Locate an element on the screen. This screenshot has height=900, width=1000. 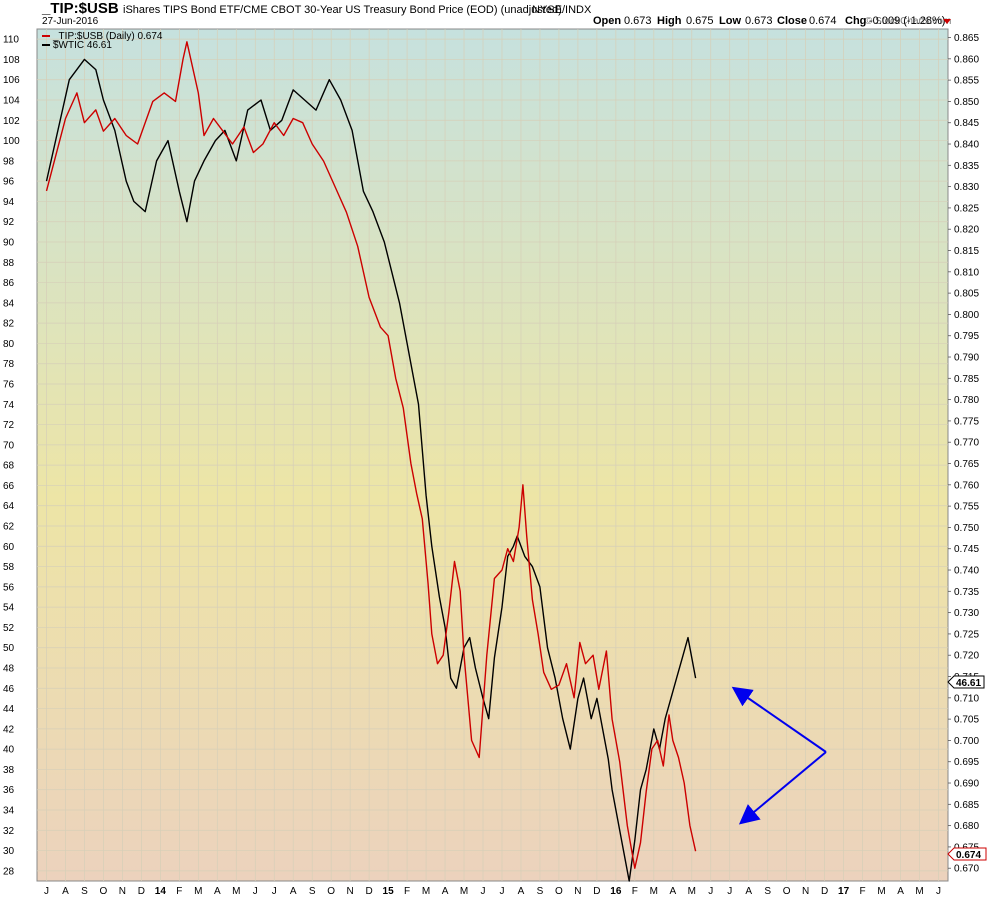
close-label: Close is located at coordinates (792, 21).